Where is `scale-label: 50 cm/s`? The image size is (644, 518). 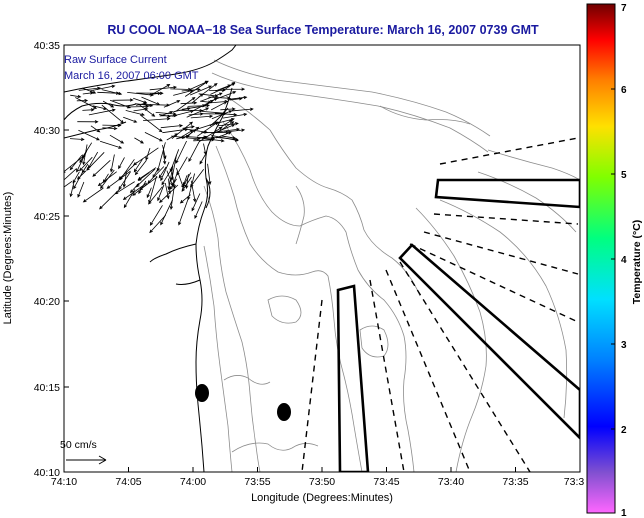
scale-label: 50 cm/s is located at coordinates (78, 445).